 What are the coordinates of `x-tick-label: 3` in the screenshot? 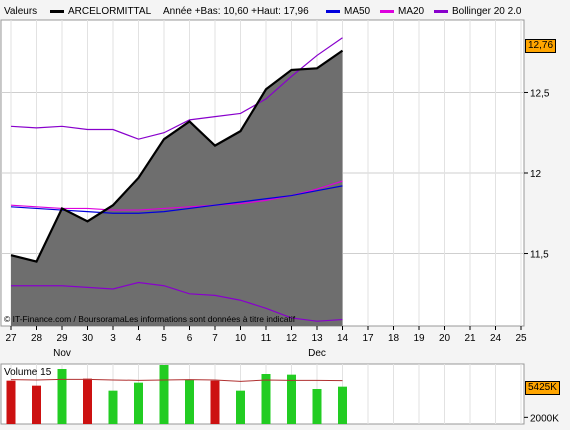 It's located at (113, 338).